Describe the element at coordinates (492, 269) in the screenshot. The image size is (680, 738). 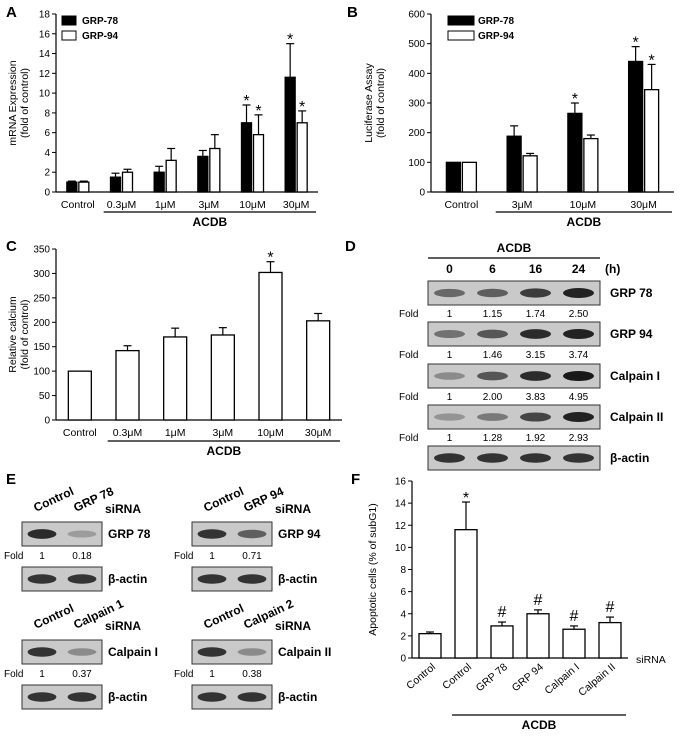
I see `lane-label: 6` at that location.